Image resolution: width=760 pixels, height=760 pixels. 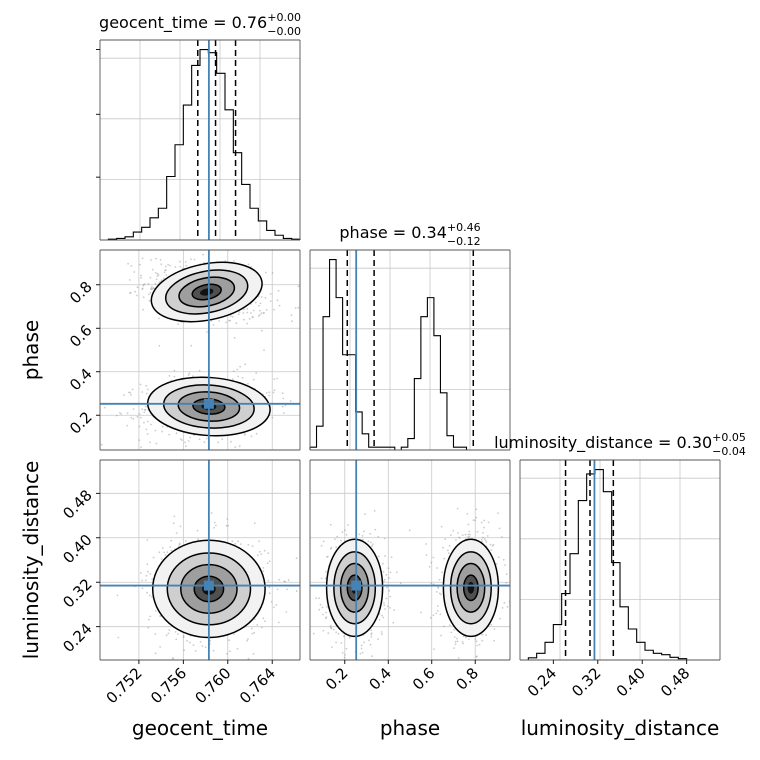 I want to click on x-axis-label: luminosity_distance, so click(x=620, y=728).